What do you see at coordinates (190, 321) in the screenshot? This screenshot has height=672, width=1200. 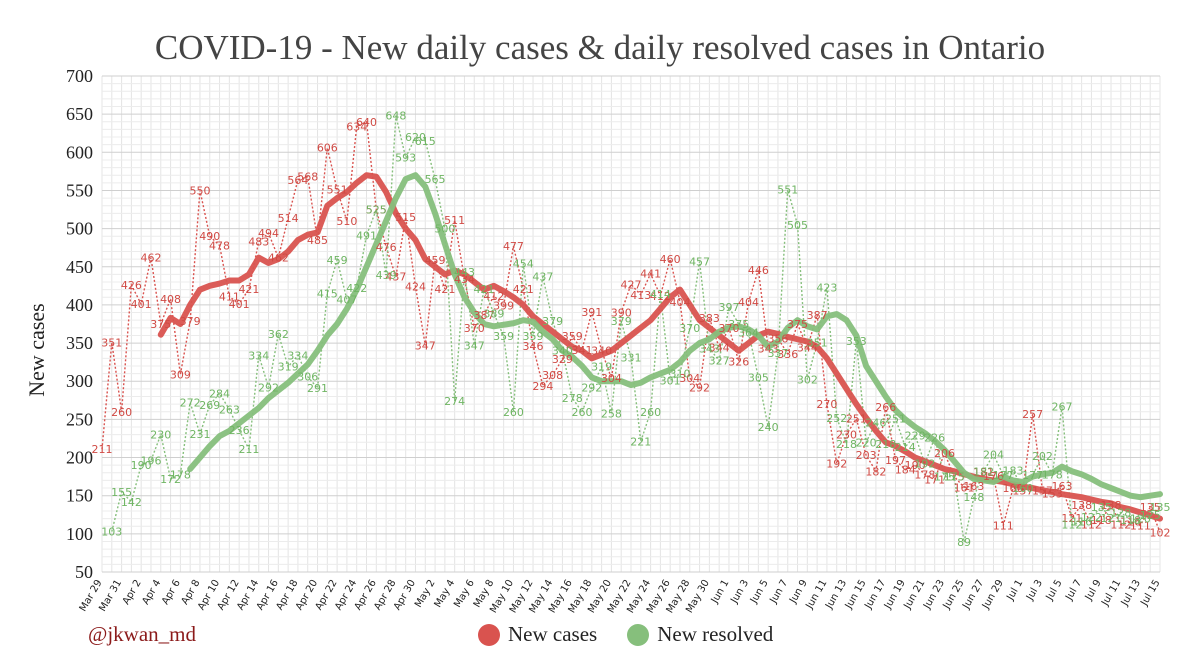 I see `data-label-new-cases: 379` at bounding box center [190, 321].